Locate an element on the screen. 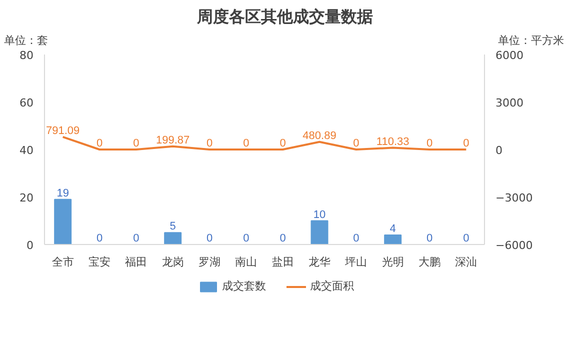  y-tick-label: 60 is located at coordinates (27, 103).